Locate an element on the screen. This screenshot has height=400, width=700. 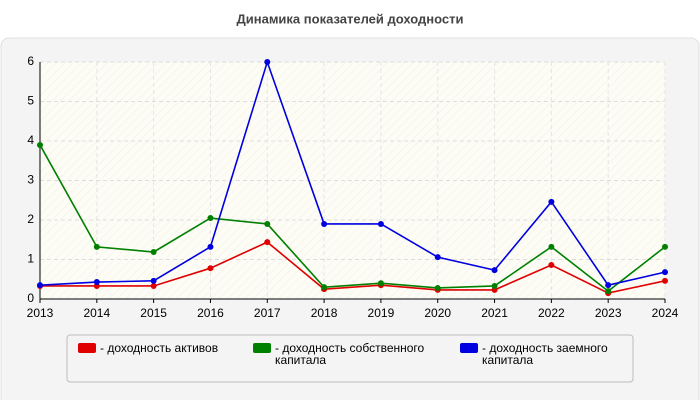
x-tick-label: 2023 is located at coordinates (608, 313).